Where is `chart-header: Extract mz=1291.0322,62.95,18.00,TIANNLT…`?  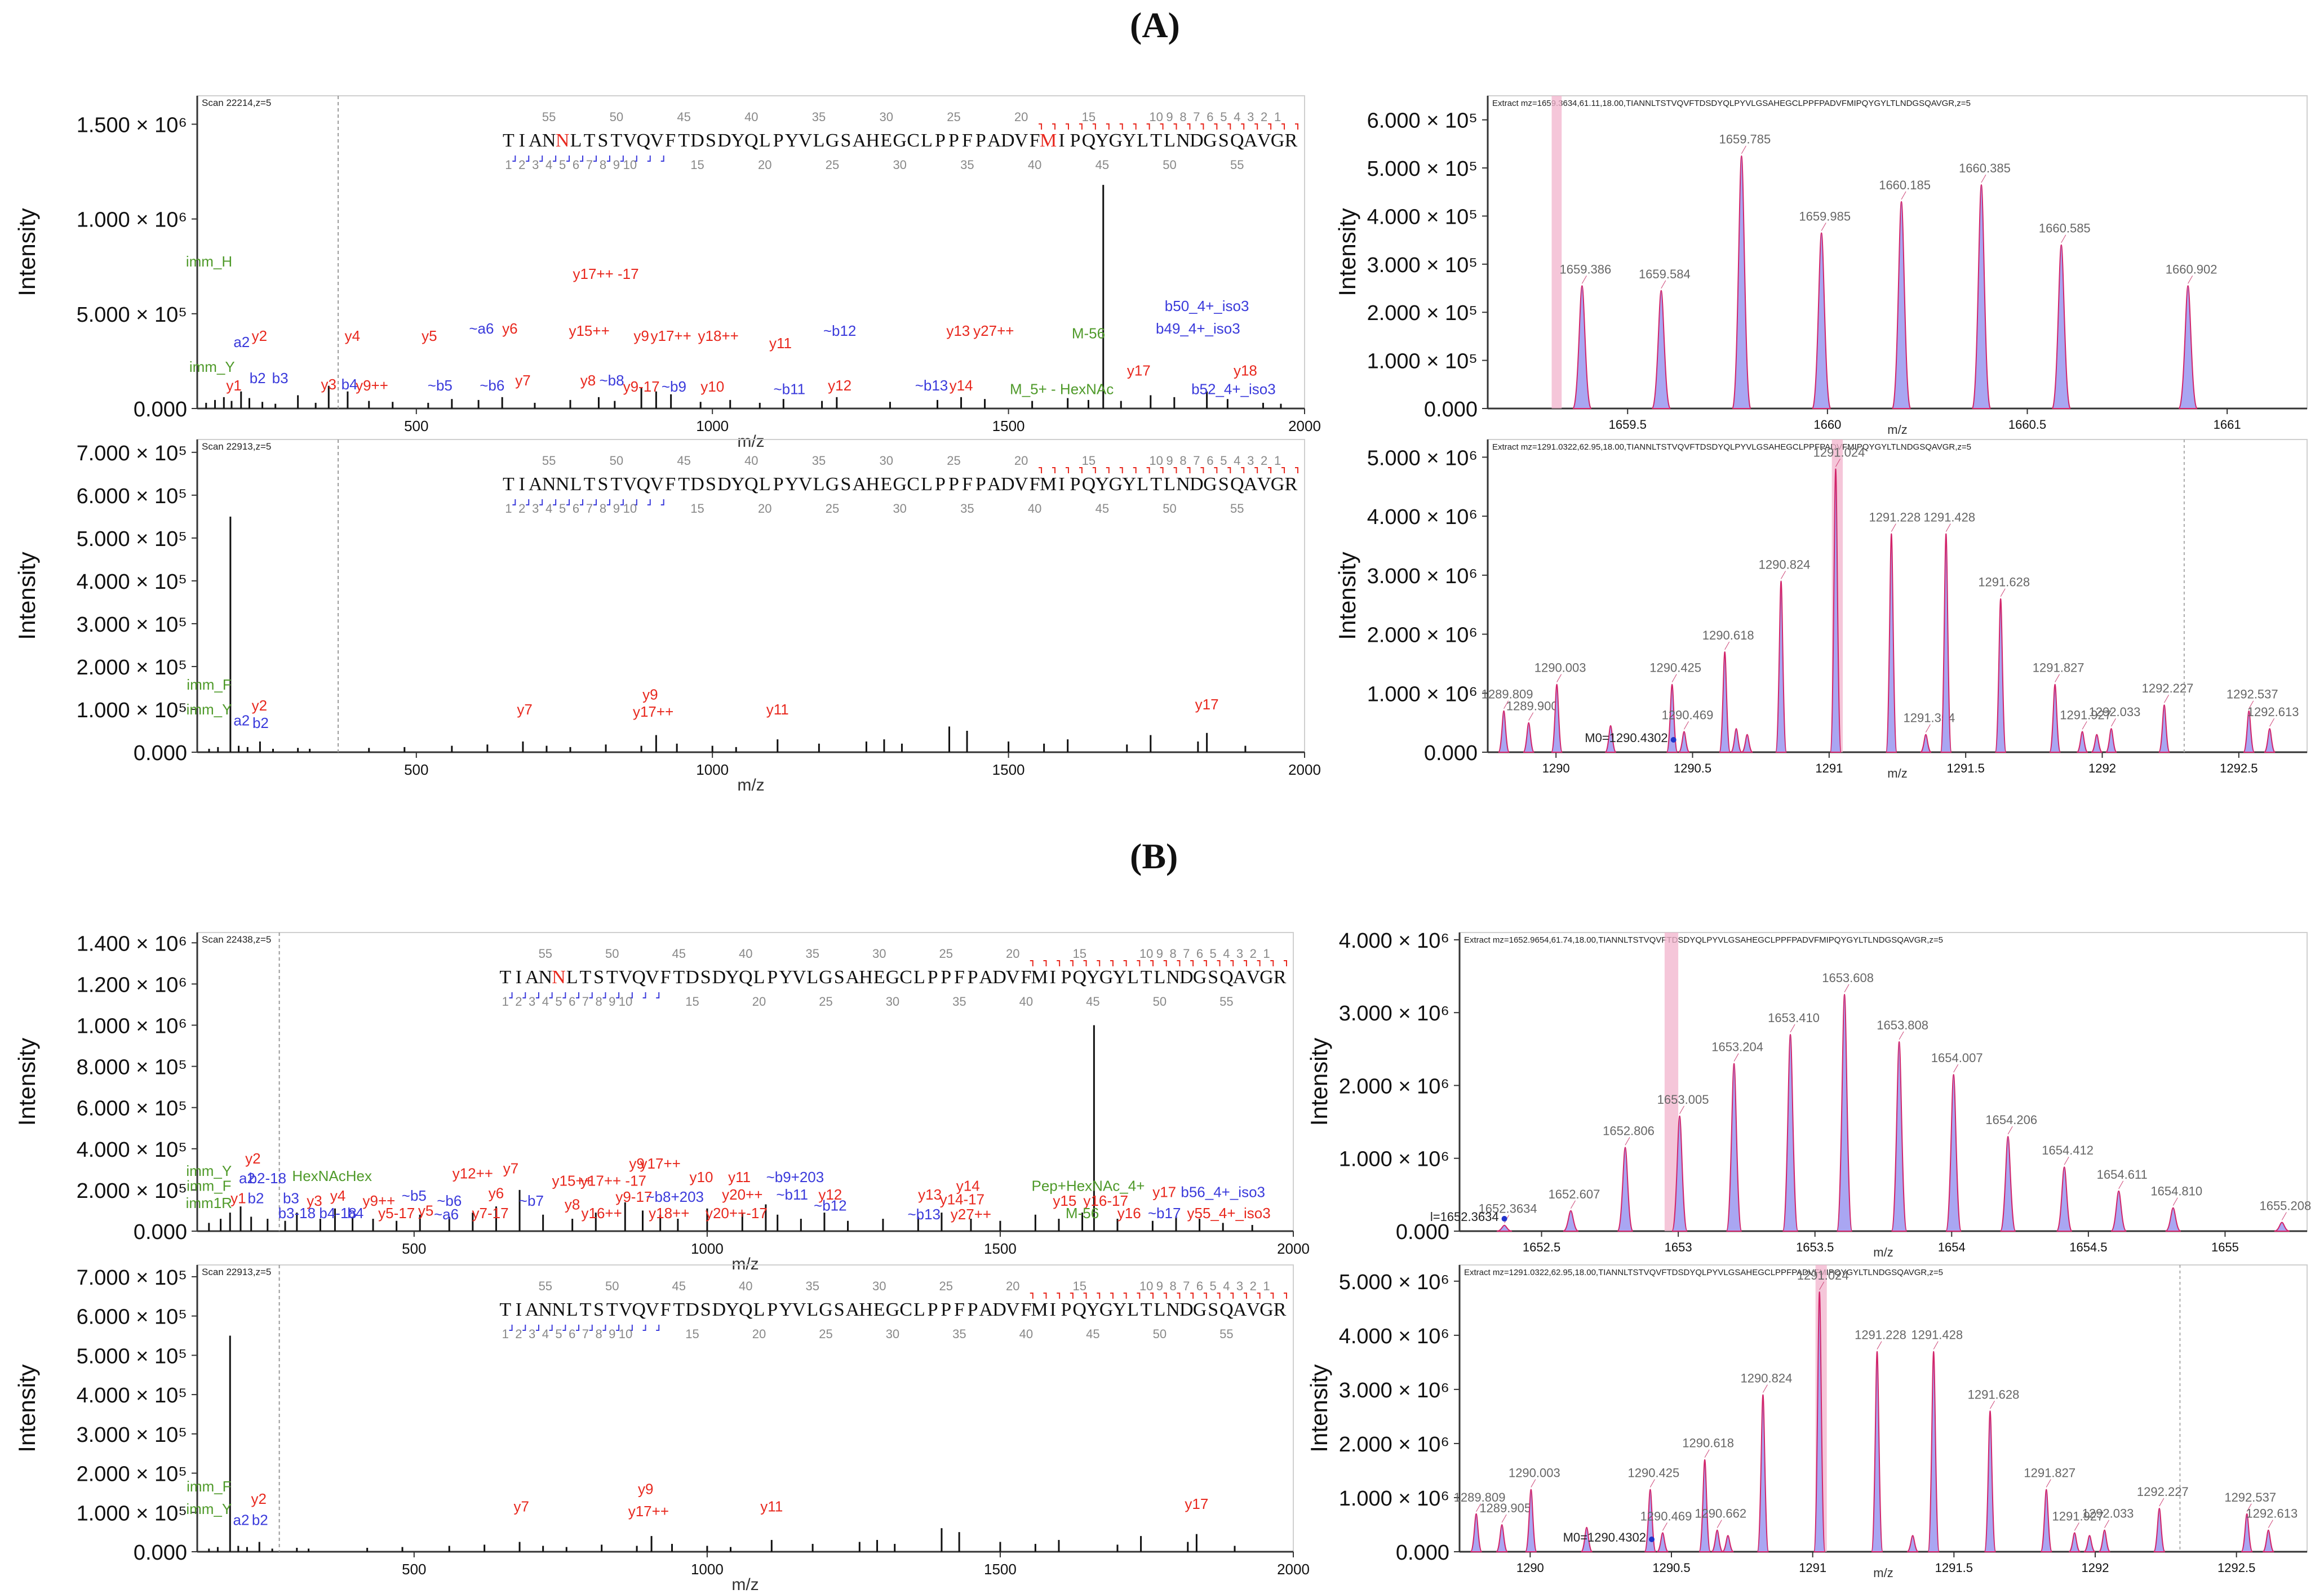
chart-header: Extract mz=1291.0322,62.95,18.00,TIANNLT… is located at coordinates (1731, 447).